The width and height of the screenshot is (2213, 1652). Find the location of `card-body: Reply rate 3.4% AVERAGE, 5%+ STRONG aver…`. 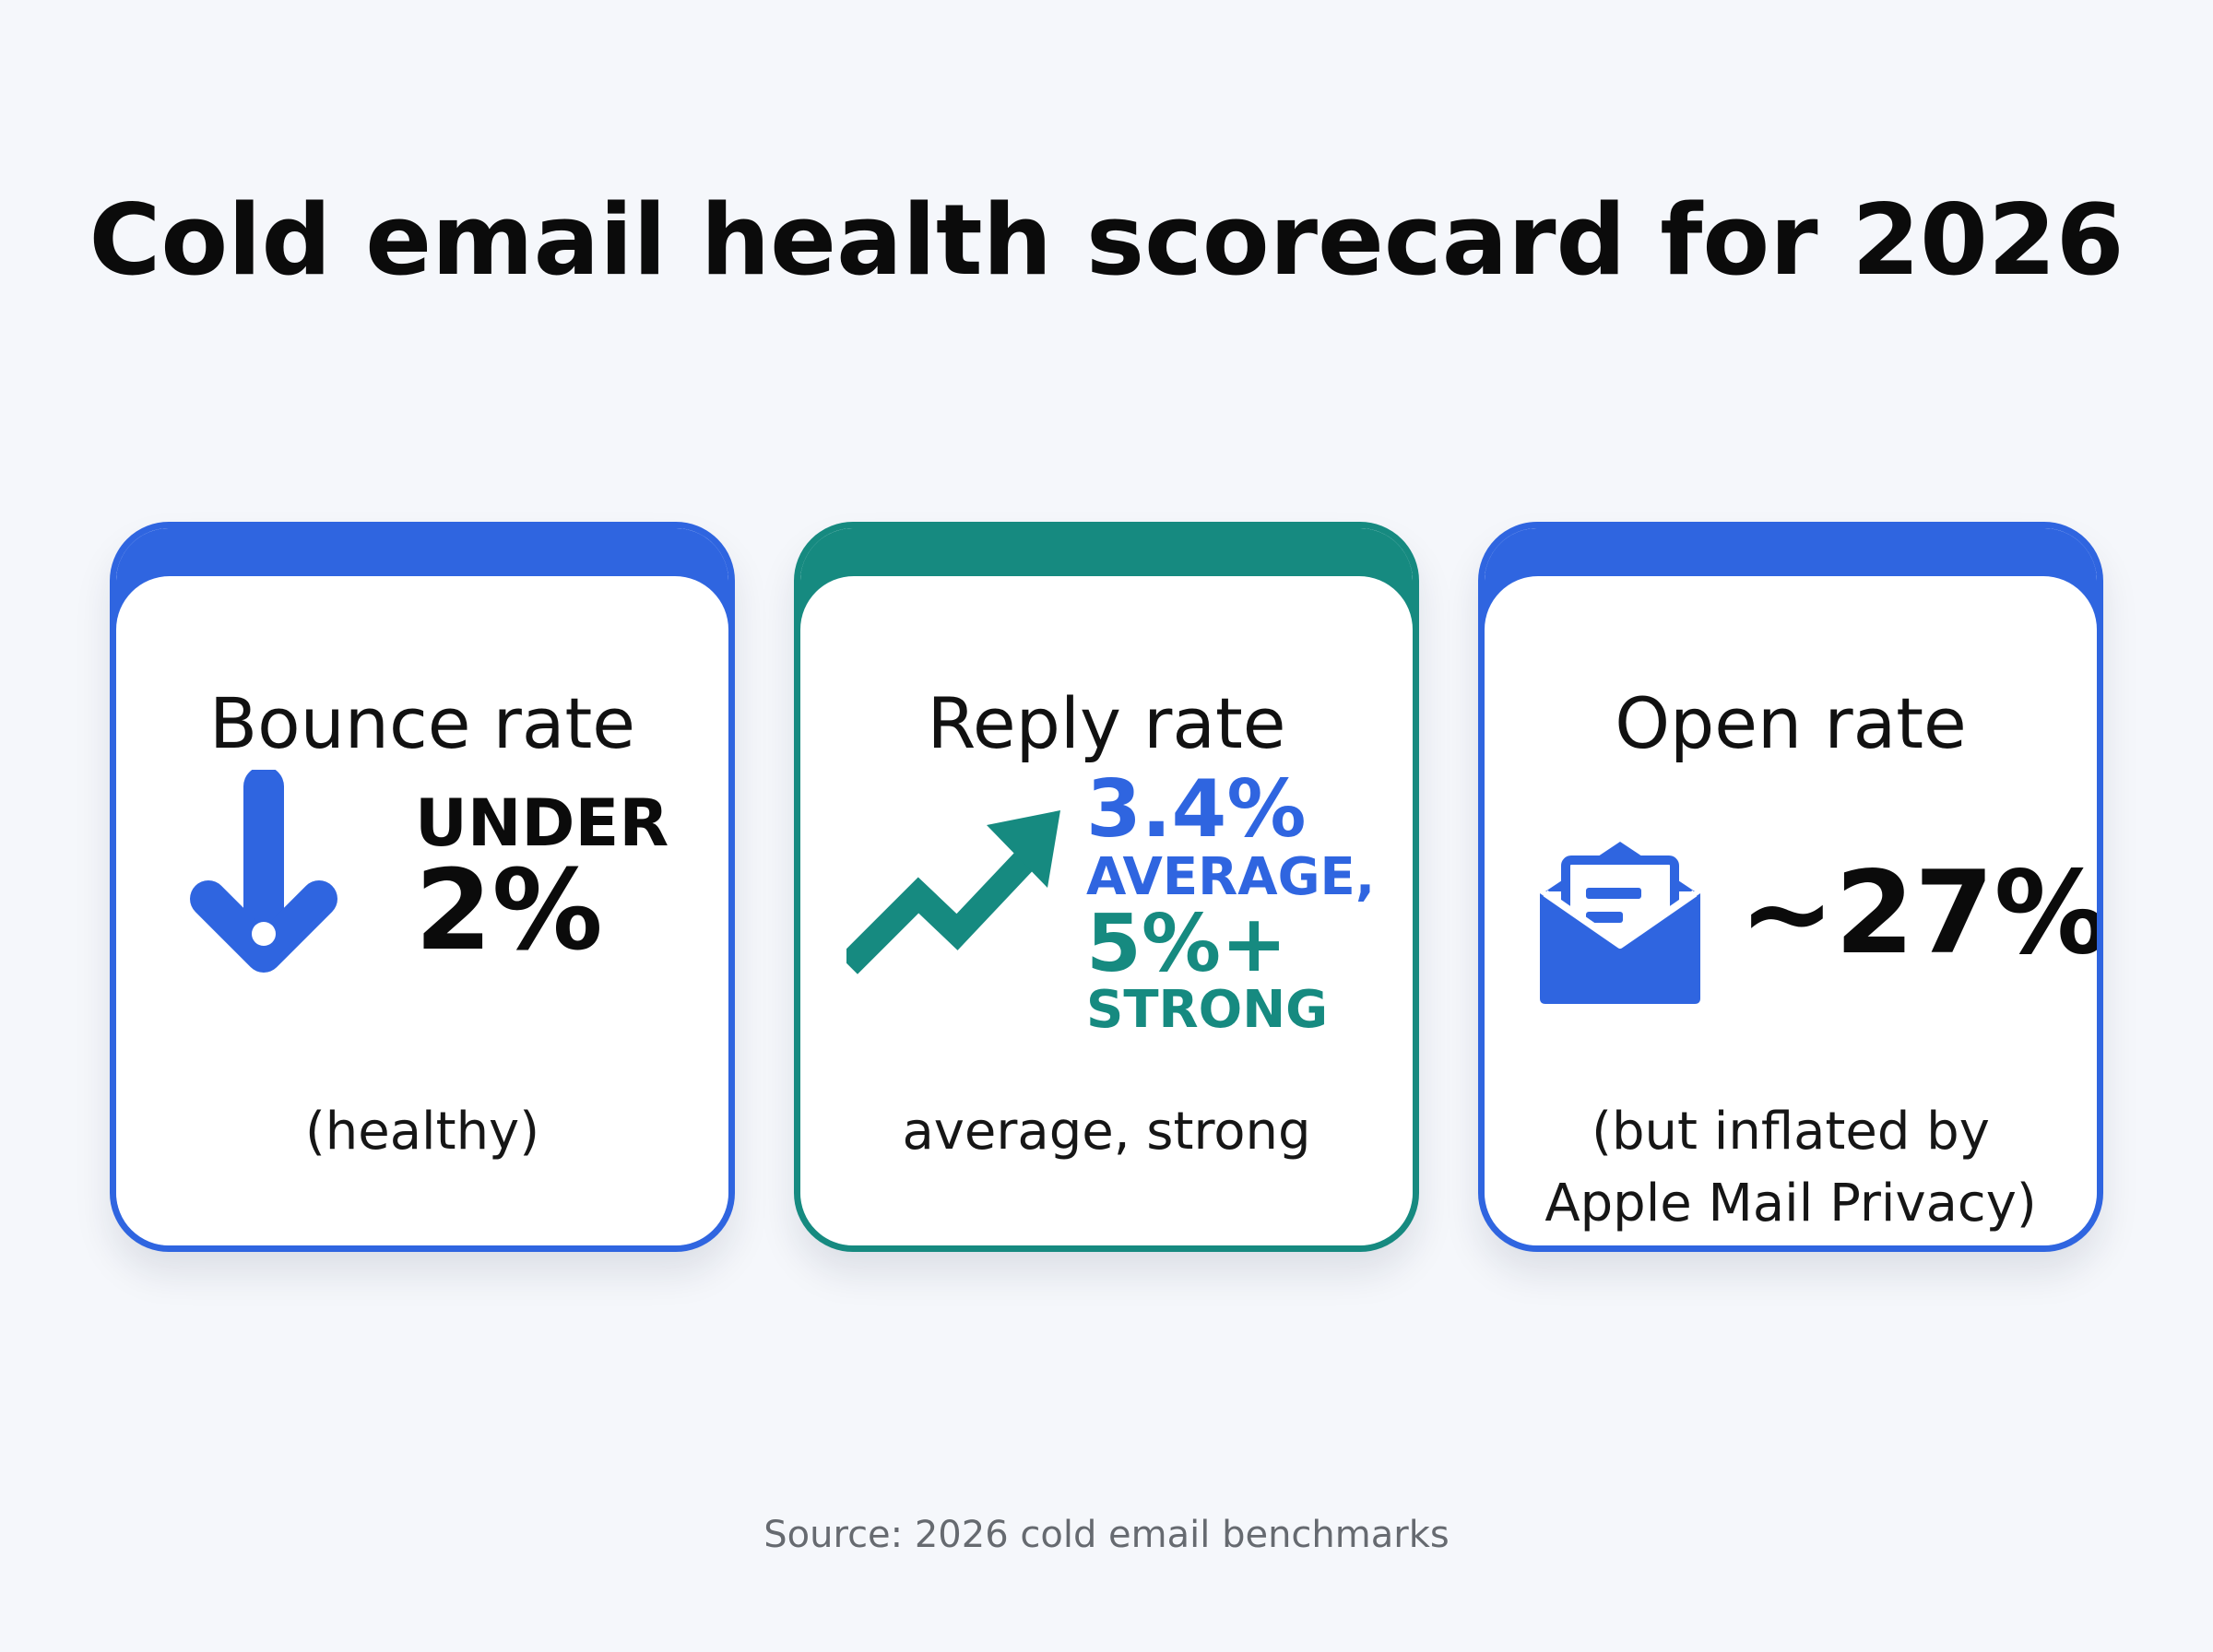

card-body: Reply rate 3.4% AVERAGE, 5%+ STRONG aver… is located at coordinates (1106, 910).